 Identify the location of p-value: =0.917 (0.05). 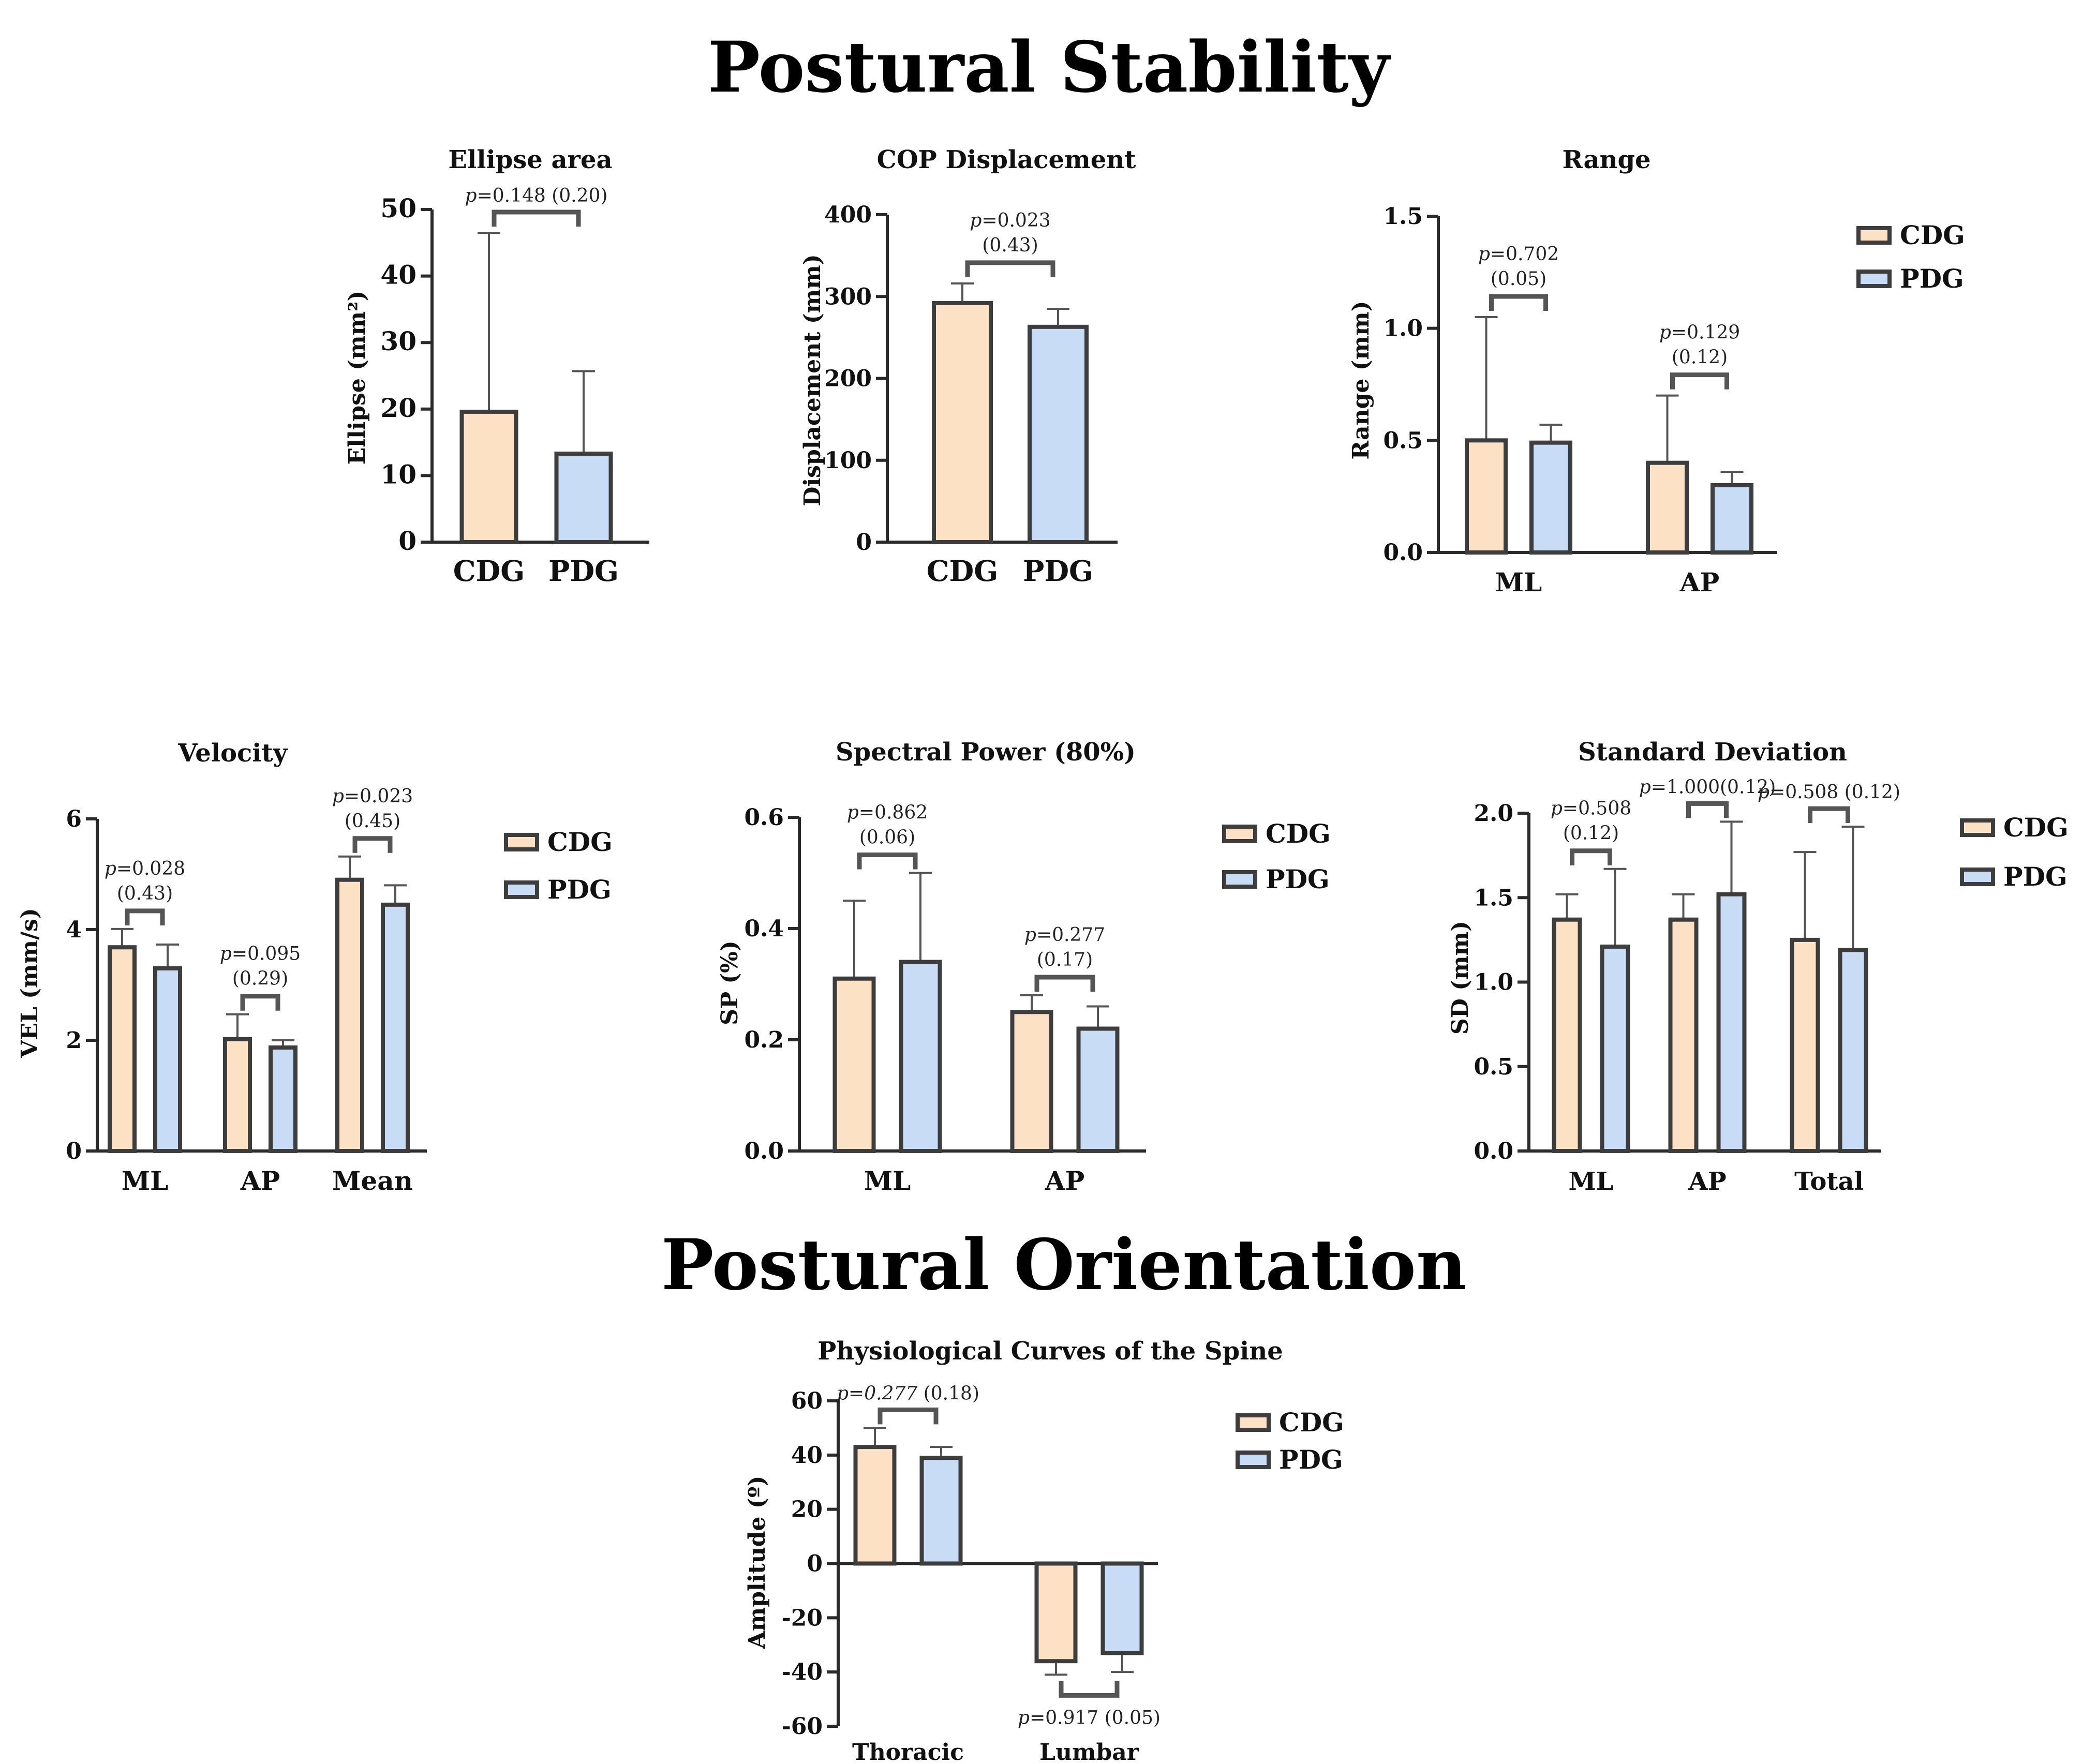
(1095, 1718).